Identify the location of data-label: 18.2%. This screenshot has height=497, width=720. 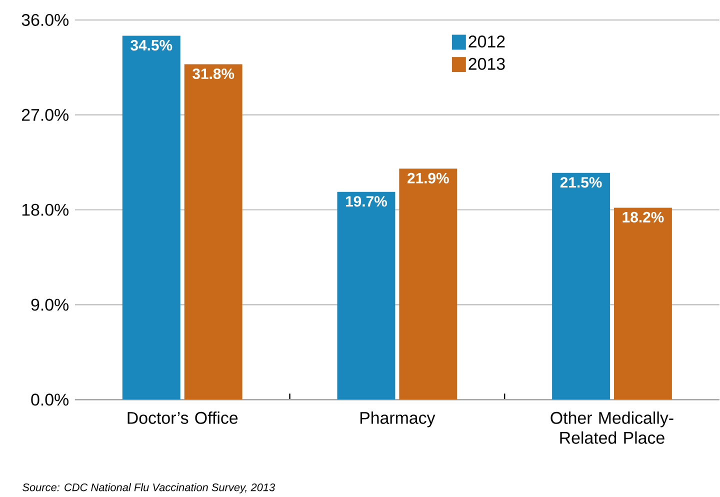
(643, 217).